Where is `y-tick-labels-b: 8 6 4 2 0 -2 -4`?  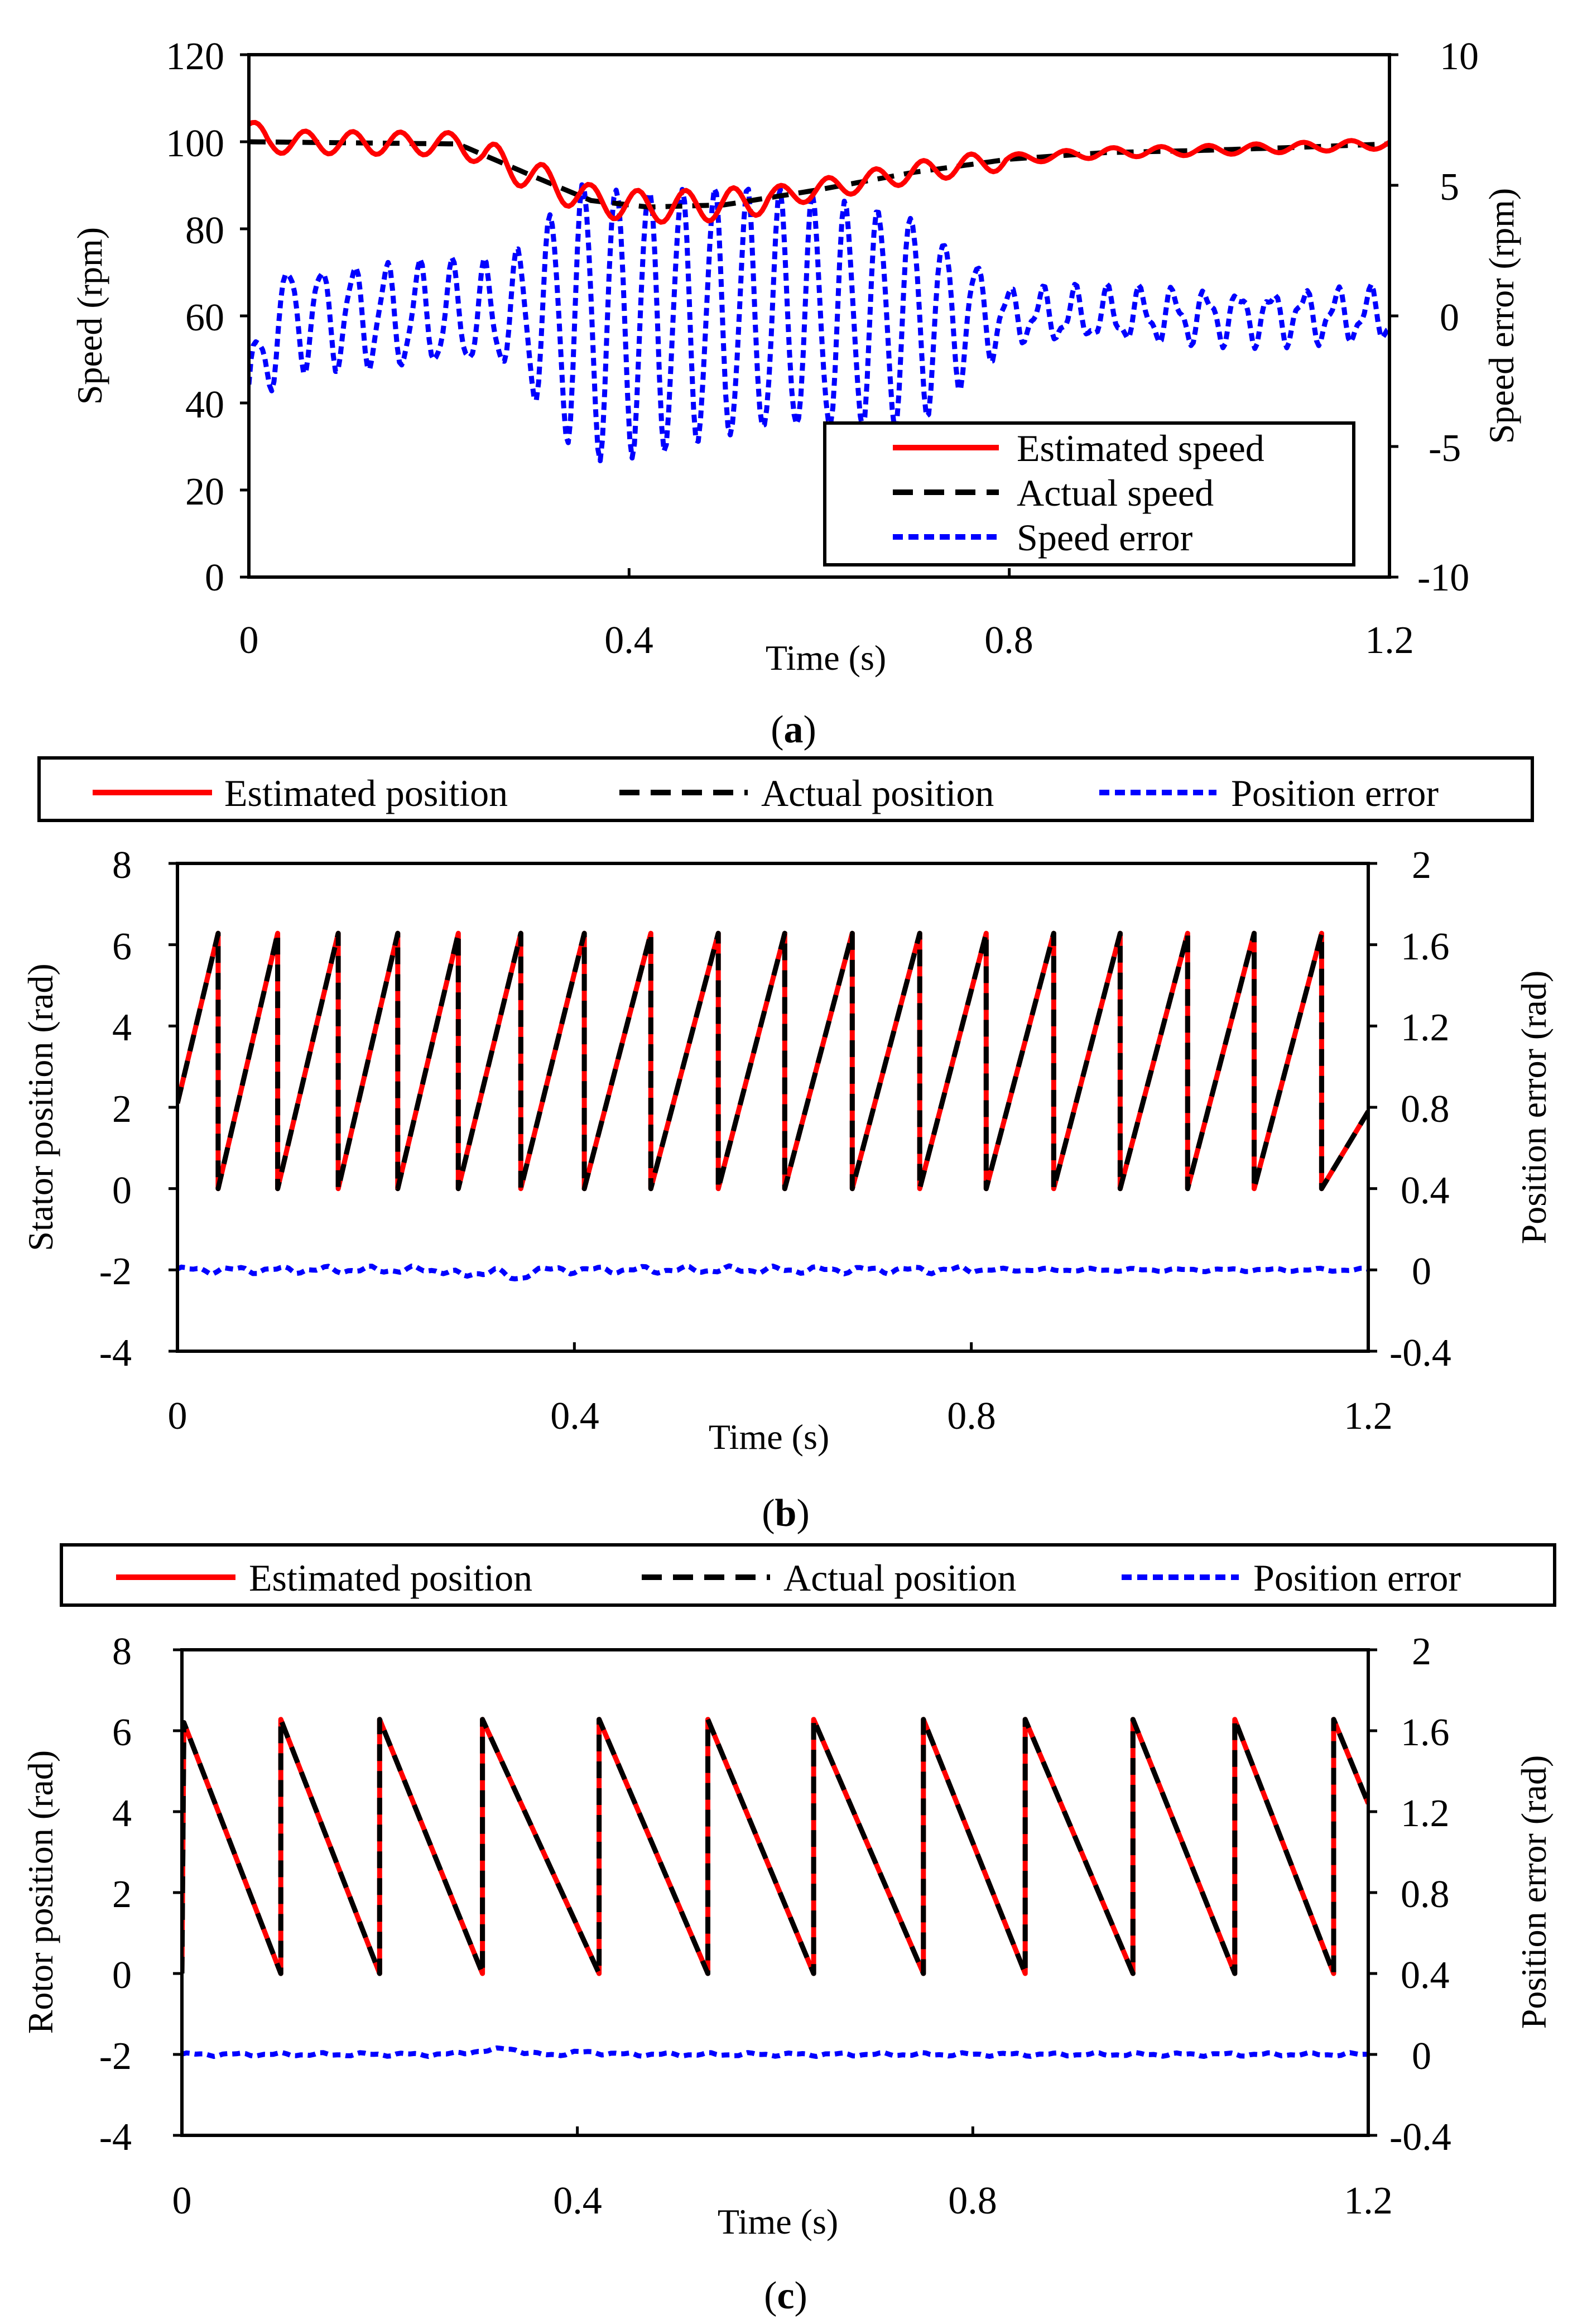 y-tick-labels-b: 8 6 4 2 0 -2 -4 is located at coordinates (115, 1109).